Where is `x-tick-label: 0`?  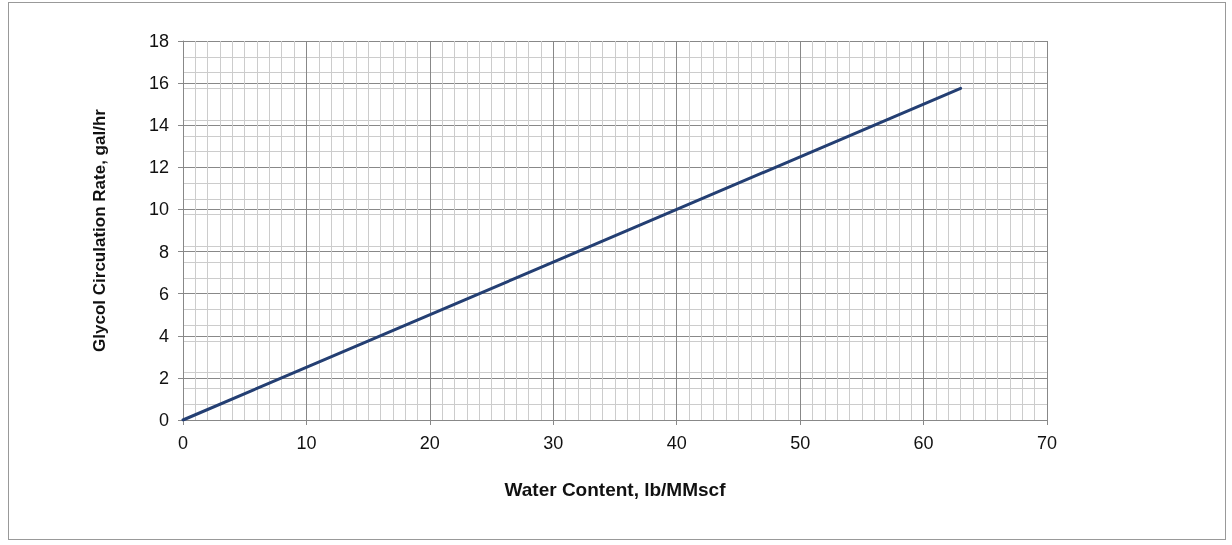
x-tick-label: 0 is located at coordinates (183, 443).